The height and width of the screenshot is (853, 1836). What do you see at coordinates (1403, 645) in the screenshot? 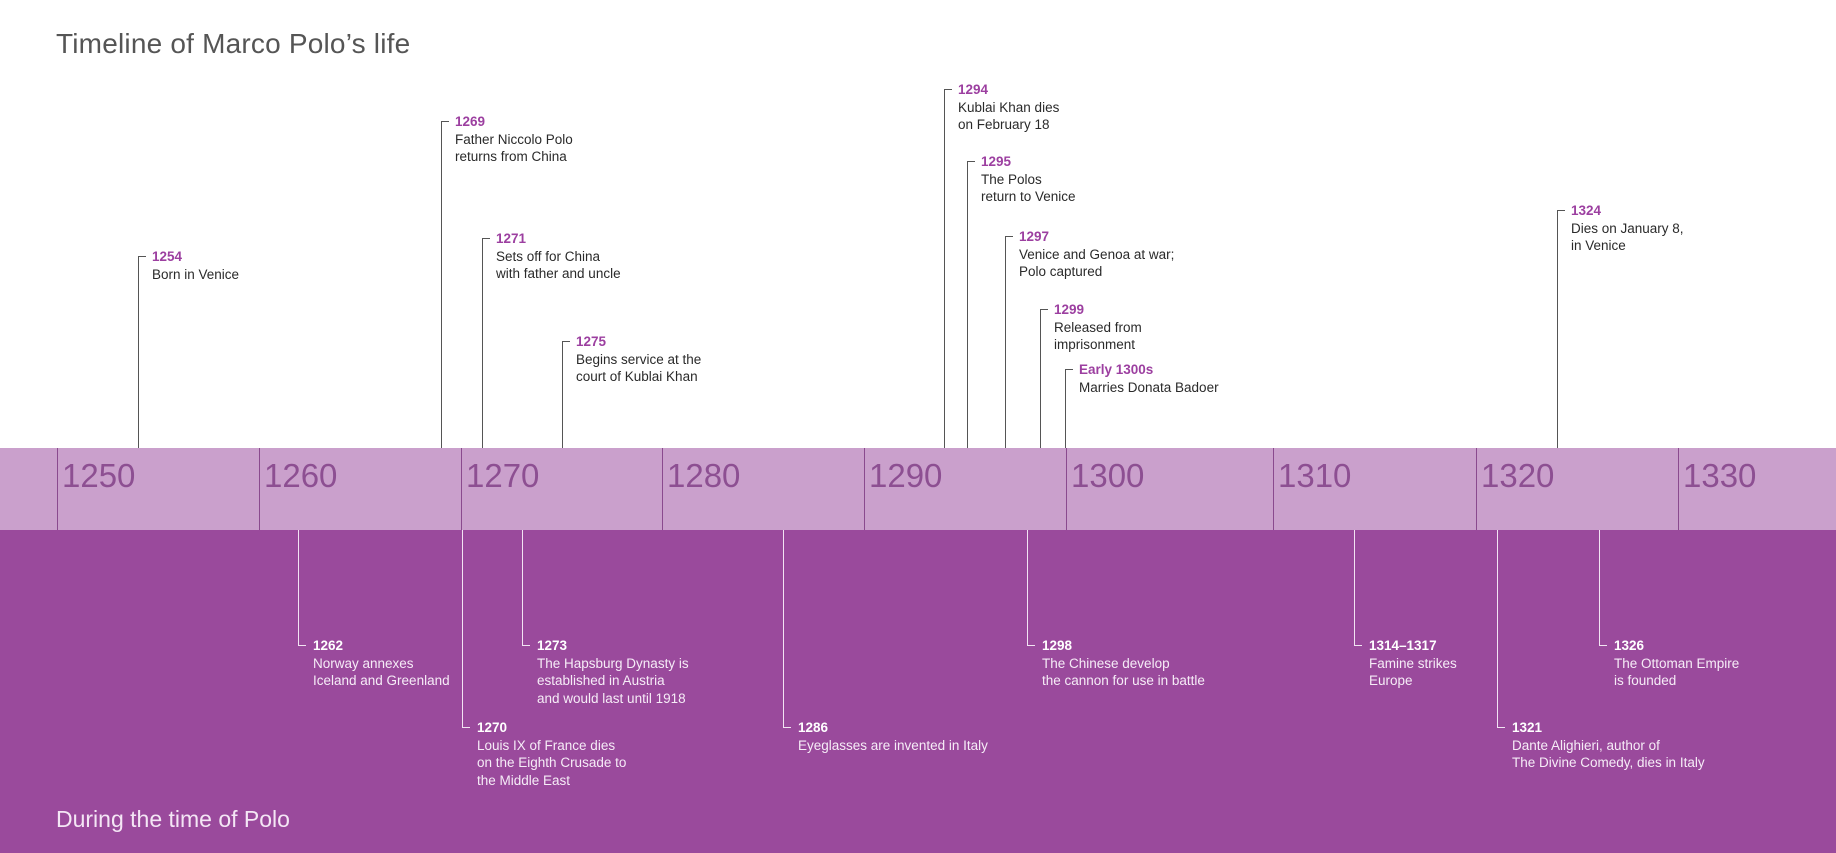
I see `event-year: 1314–1317` at bounding box center [1403, 645].